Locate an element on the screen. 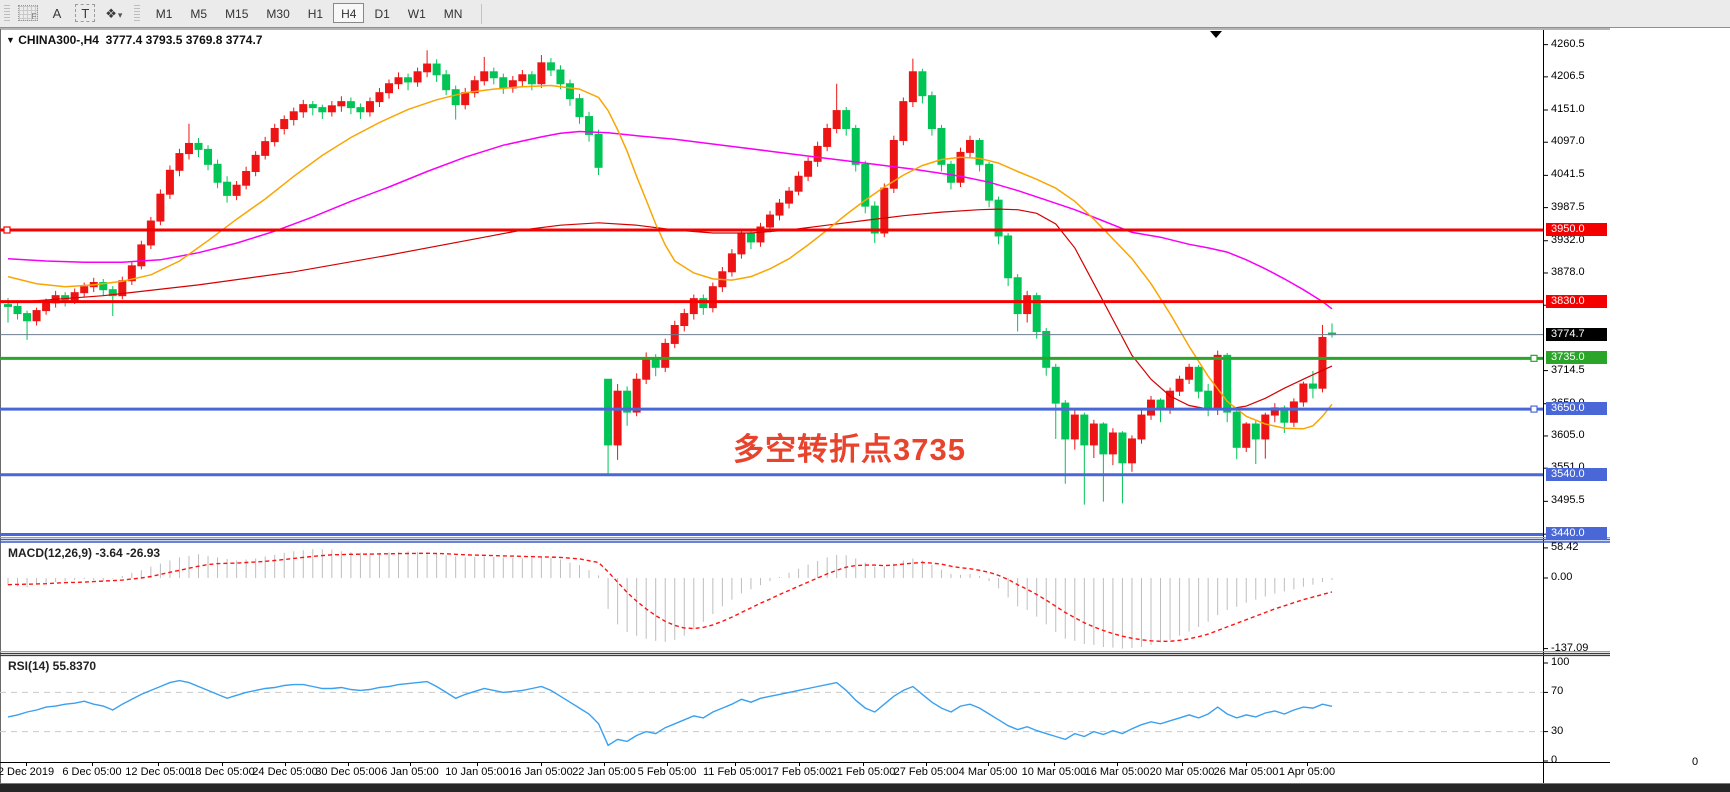 The image size is (1730, 792). date-label: 6 Jan 05:00 is located at coordinates (410, 772).